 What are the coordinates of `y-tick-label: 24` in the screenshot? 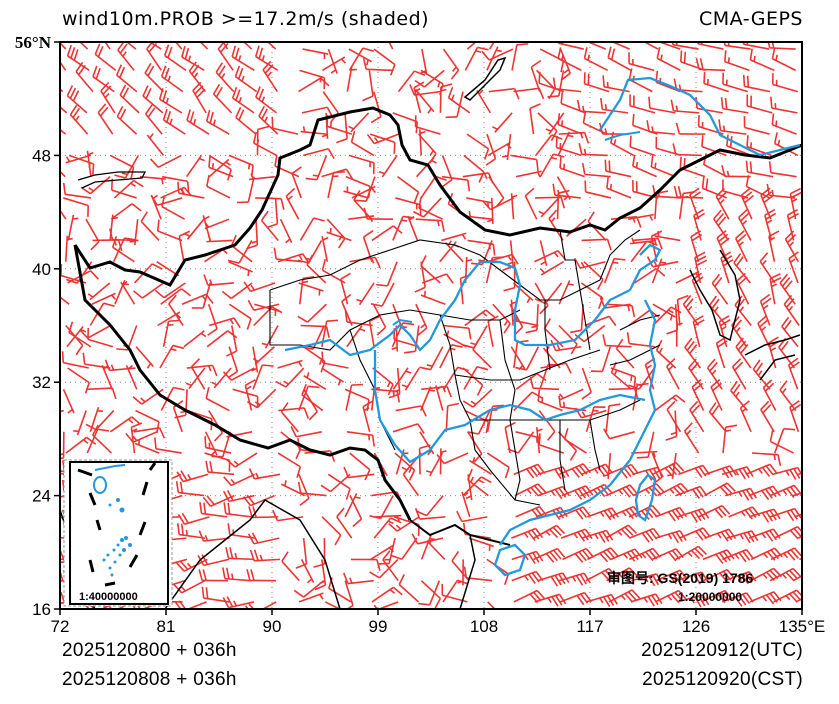 It's located at (41, 496).